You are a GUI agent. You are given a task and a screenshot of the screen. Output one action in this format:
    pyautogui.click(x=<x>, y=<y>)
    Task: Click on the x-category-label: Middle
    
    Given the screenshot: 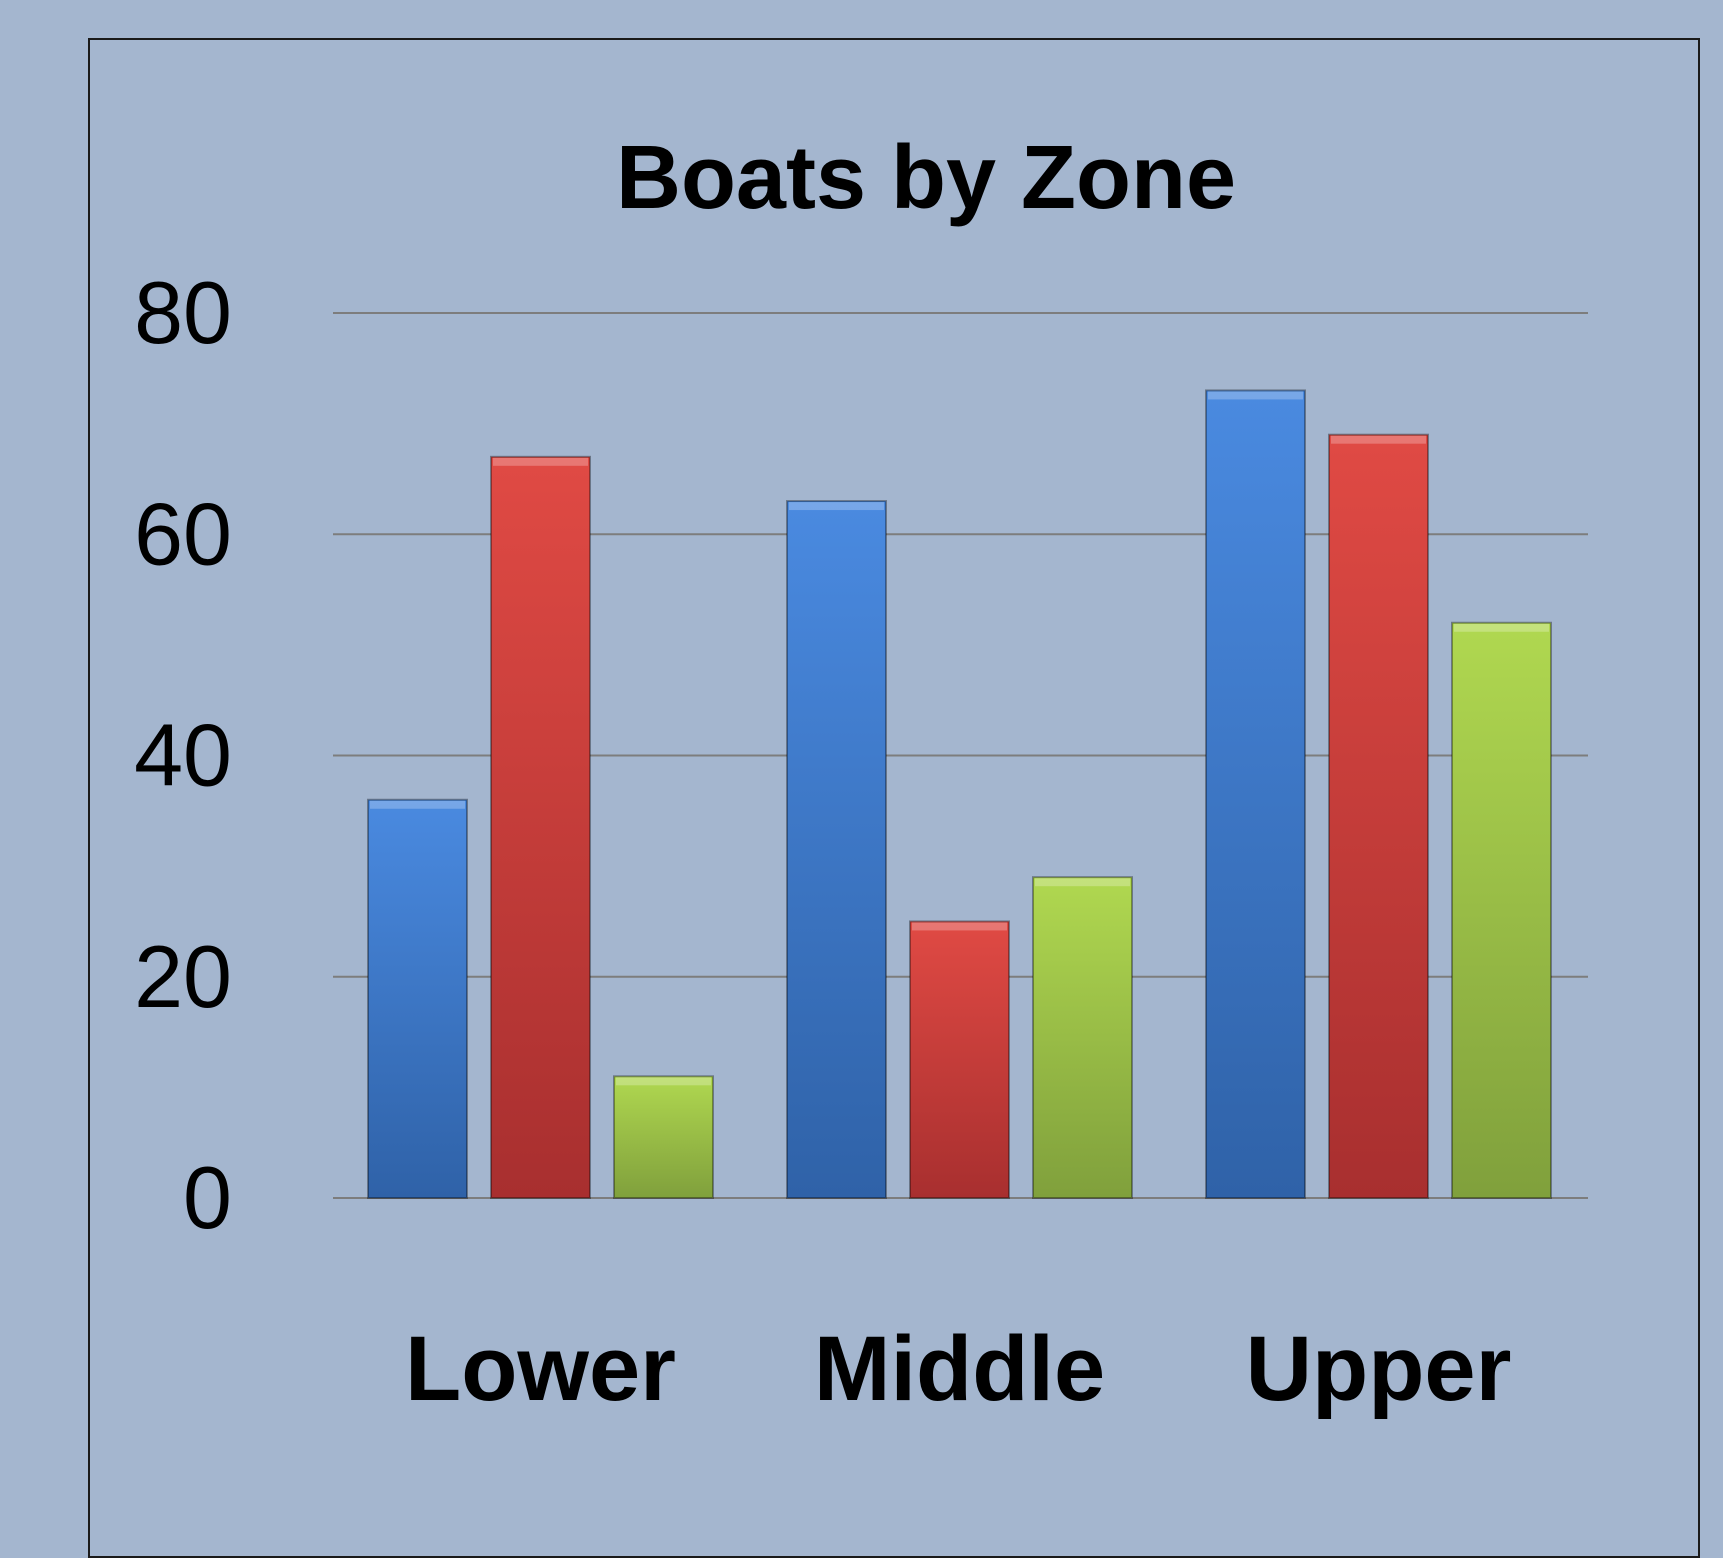 What is the action you would take?
    pyautogui.click(x=959, y=1369)
    